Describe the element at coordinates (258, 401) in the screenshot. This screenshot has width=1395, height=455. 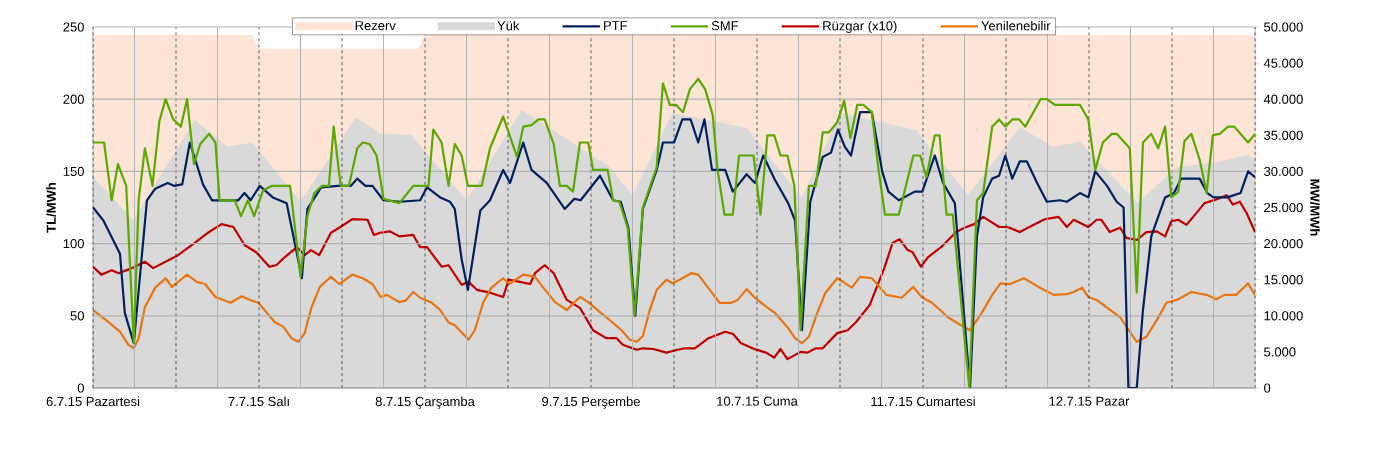
I see `x-tick-label: 7.7.15 Salı` at that location.